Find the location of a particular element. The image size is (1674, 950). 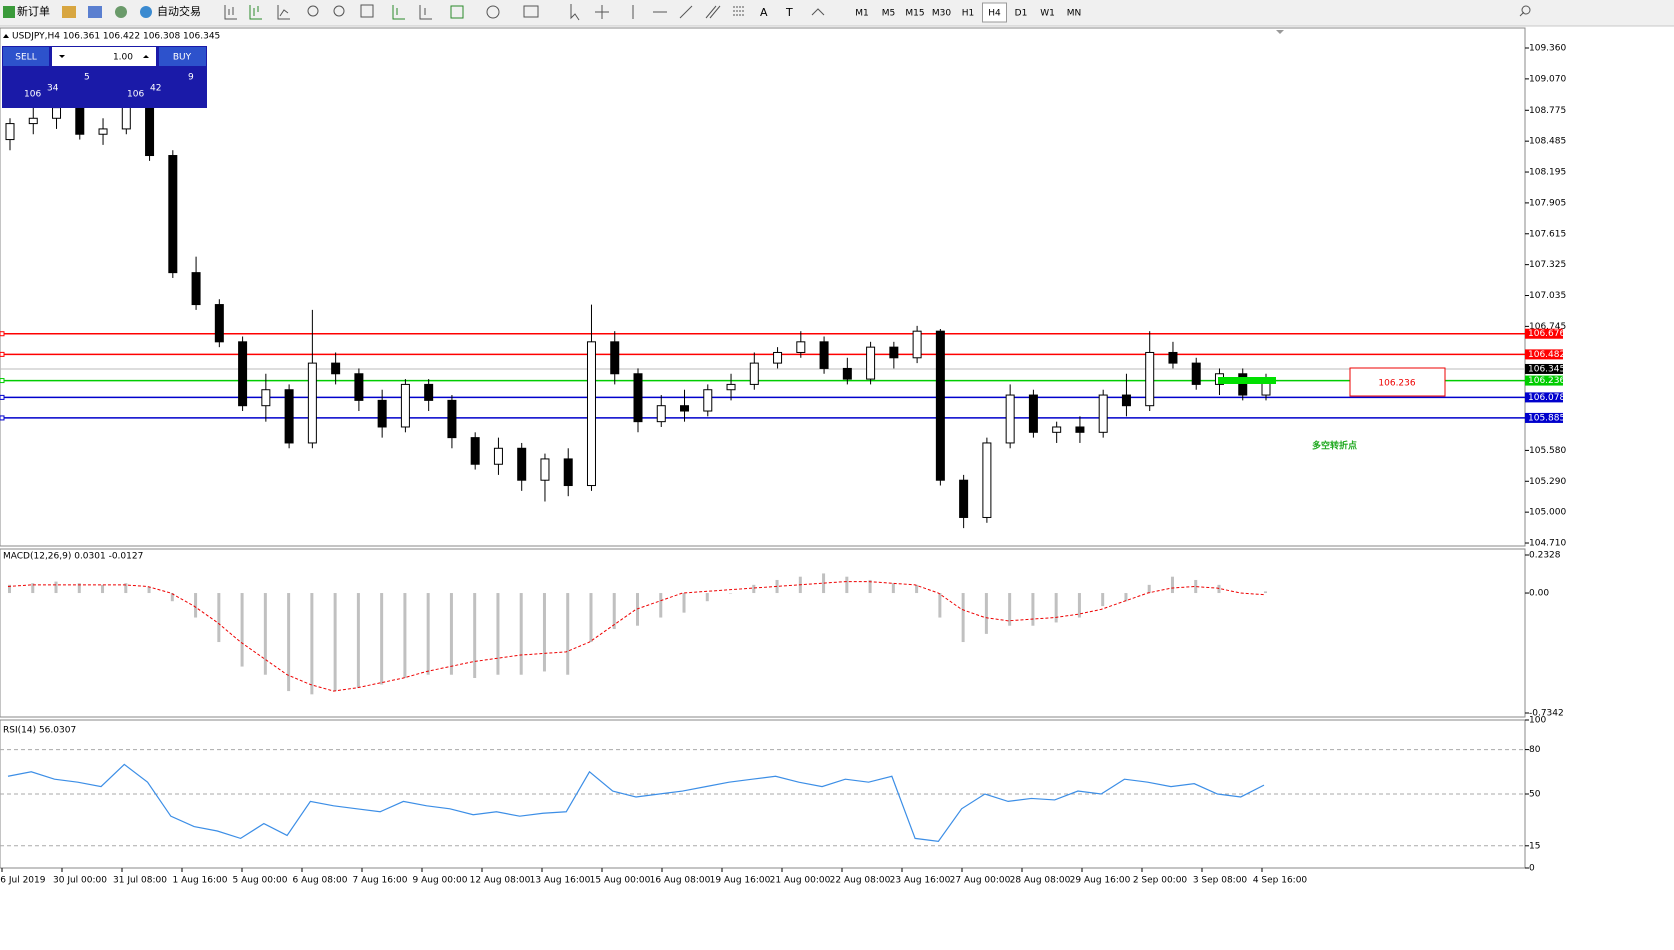

level-handle is located at coordinates (2, 418).